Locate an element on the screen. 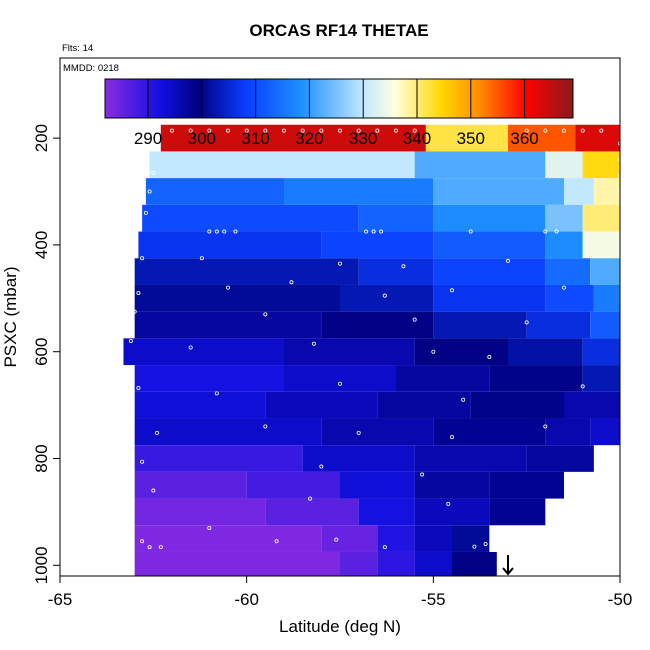 Image resolution: width=650 pixels, height=650 pixels. colorbar-tick-label: 300 is located at coordinates (202, 138).